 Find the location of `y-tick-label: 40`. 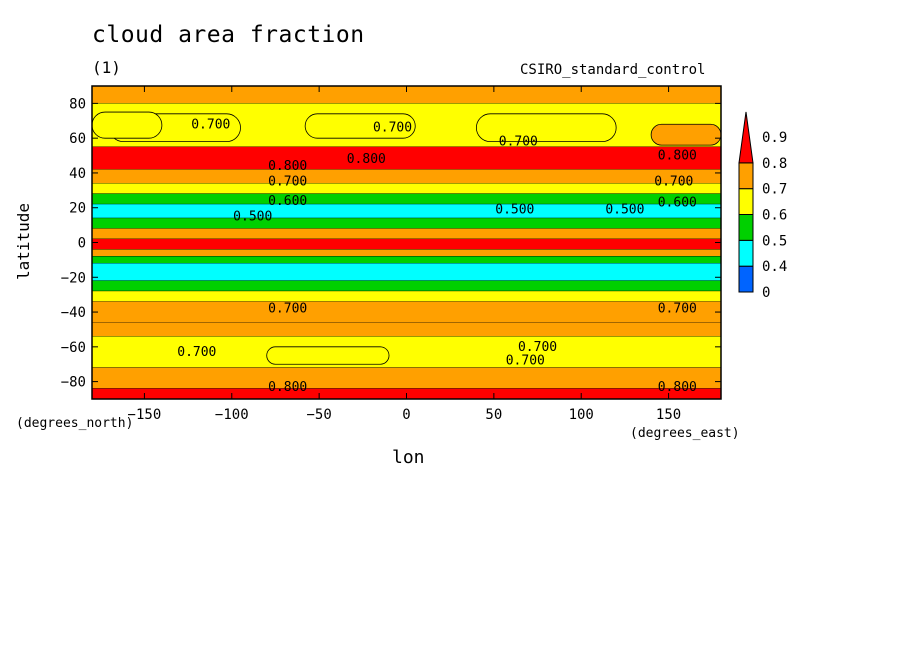

y-tick-label: 40 is located at coordinates (77, 174).